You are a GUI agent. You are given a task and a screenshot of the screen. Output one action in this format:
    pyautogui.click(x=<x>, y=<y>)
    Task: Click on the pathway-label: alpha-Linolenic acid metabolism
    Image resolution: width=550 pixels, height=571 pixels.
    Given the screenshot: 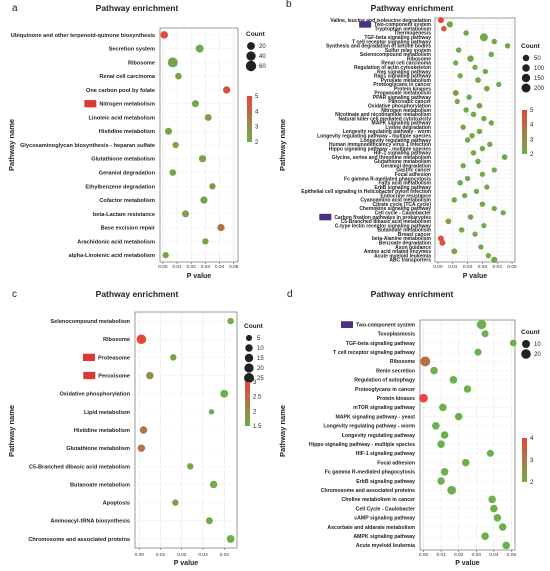 What is the action you would take?
    pyautogui.click(x=112, y=256)
    